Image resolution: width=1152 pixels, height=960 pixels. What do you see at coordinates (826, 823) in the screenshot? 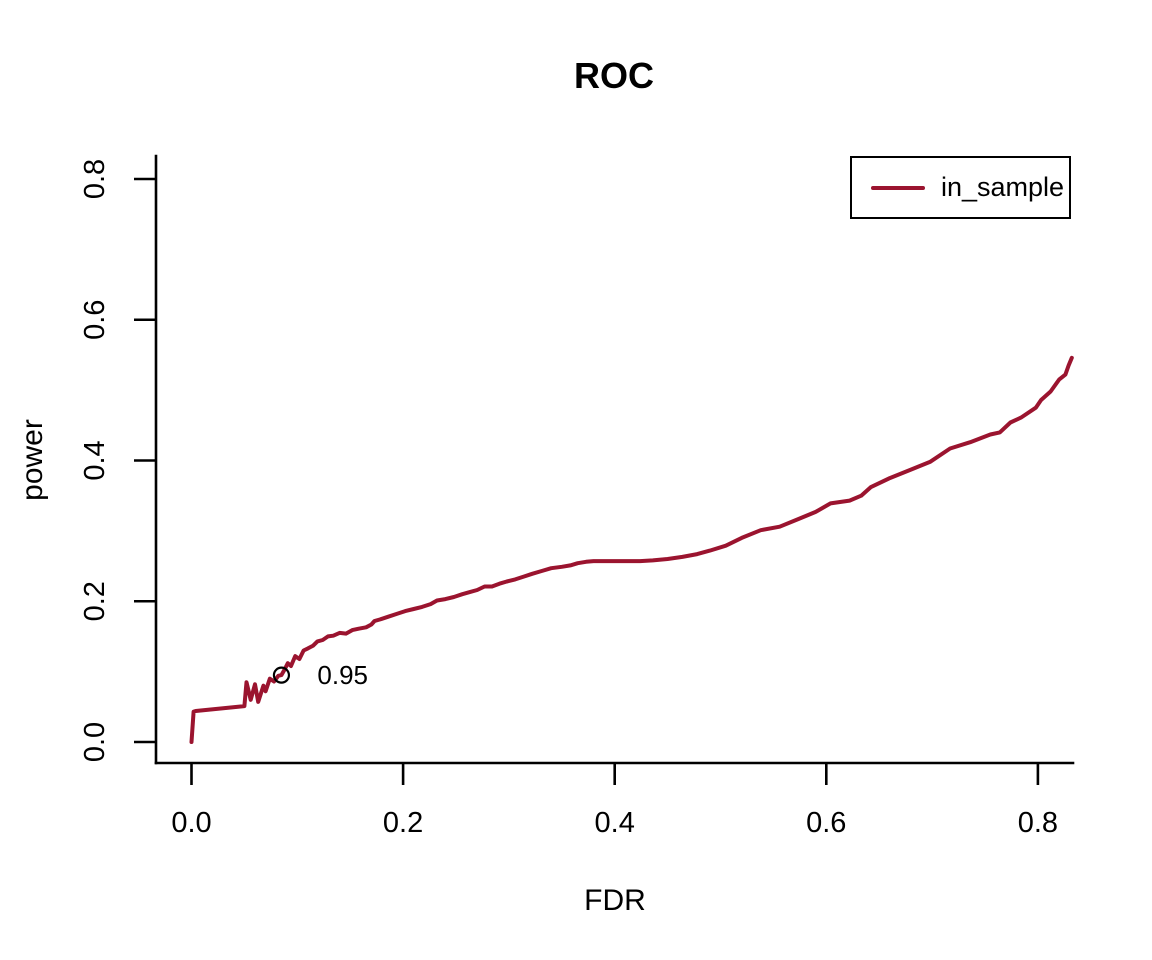
I see `x-tick-label: 0.6` at bounding box center [826, 823].